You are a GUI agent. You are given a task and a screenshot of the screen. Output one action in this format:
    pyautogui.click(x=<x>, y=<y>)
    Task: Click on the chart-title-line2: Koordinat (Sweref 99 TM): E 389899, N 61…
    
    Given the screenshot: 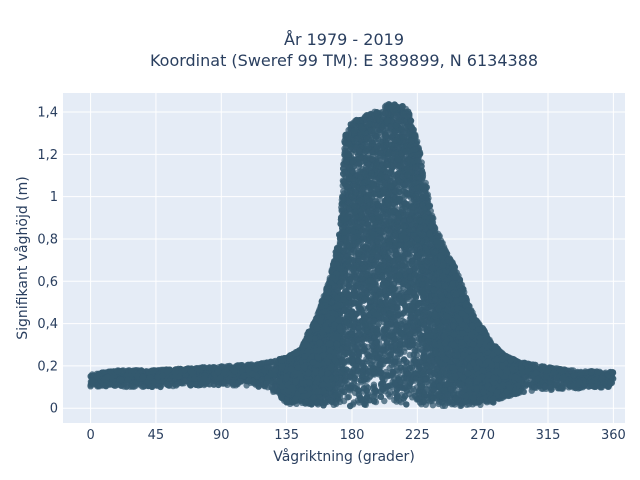 What is the action you would take?
    pyautogui.click(x=344, y=60)
    